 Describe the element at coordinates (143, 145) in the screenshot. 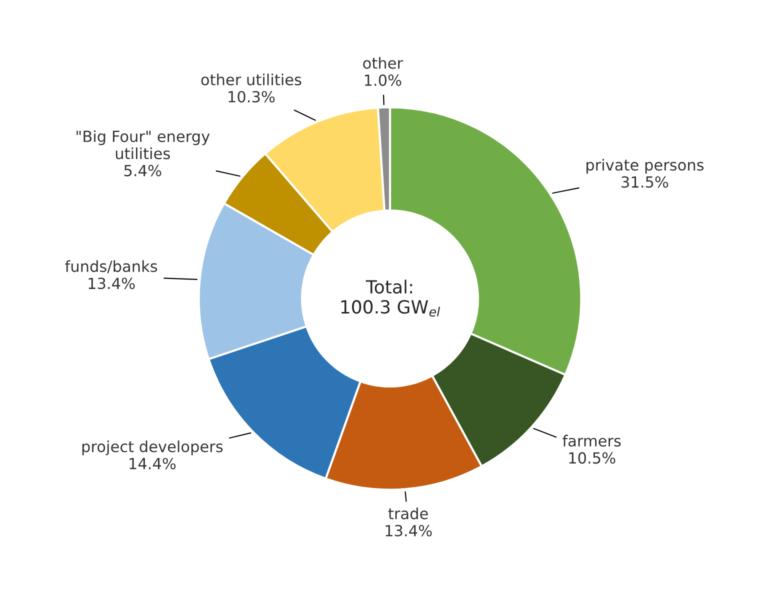

I see `slice-label: "Big Four" energy utilities` at that location.